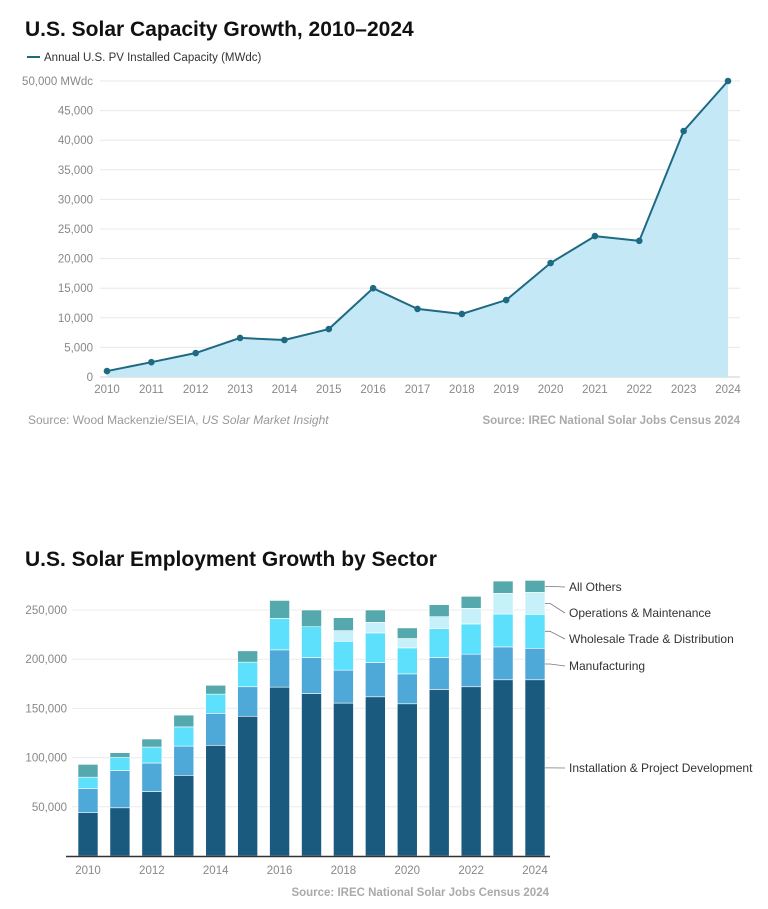 The width and height of the screenshot is (768, 909). I want to click on bar-stack-2013, so click(184, 785).